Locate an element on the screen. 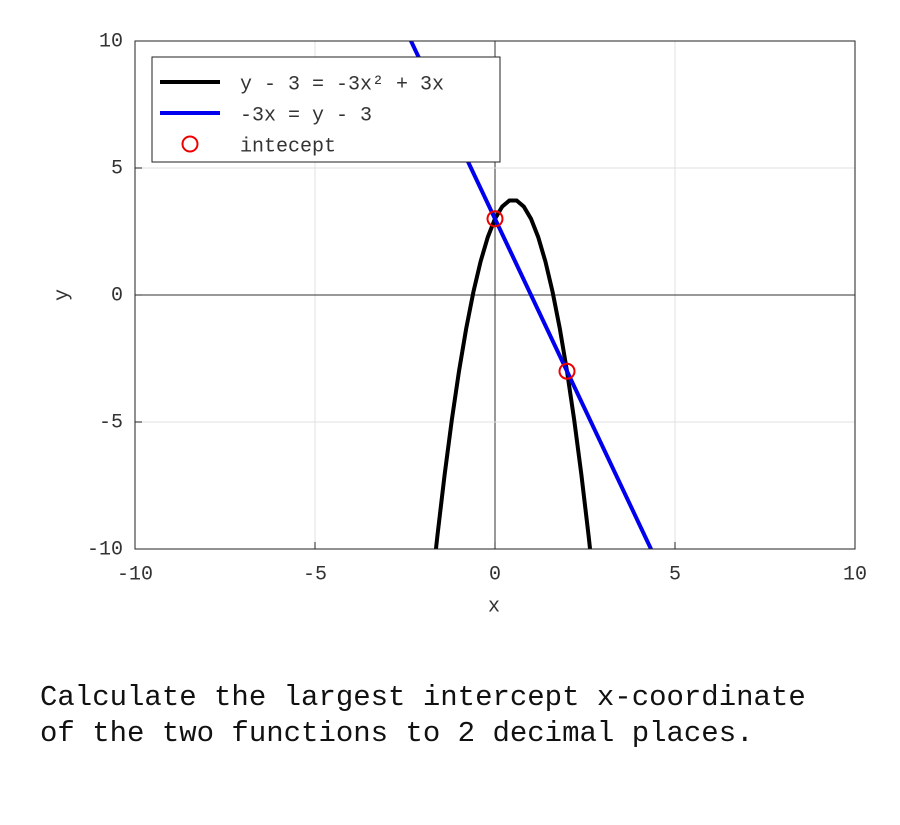 This screenshot has height=825, width=900. x-axis-label: x is located at coordinates (494, 606).